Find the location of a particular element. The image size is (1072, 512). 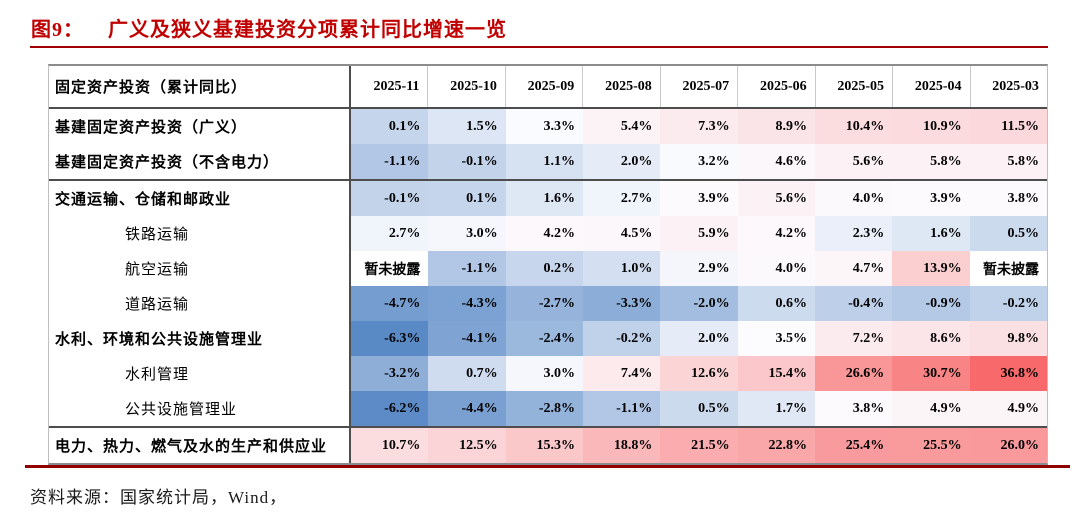

row-label: 道路运输 is located at coordinates (200, 303).